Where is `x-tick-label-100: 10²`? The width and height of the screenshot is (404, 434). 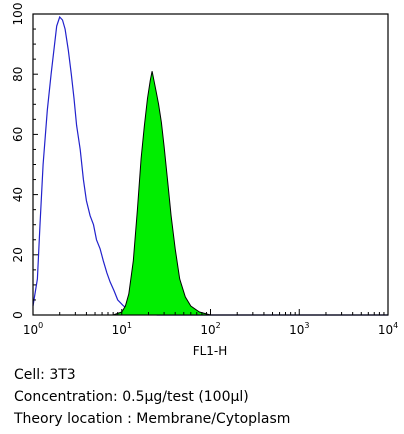 x-tick-label-100: 10² is located at coordinates (210, 329).